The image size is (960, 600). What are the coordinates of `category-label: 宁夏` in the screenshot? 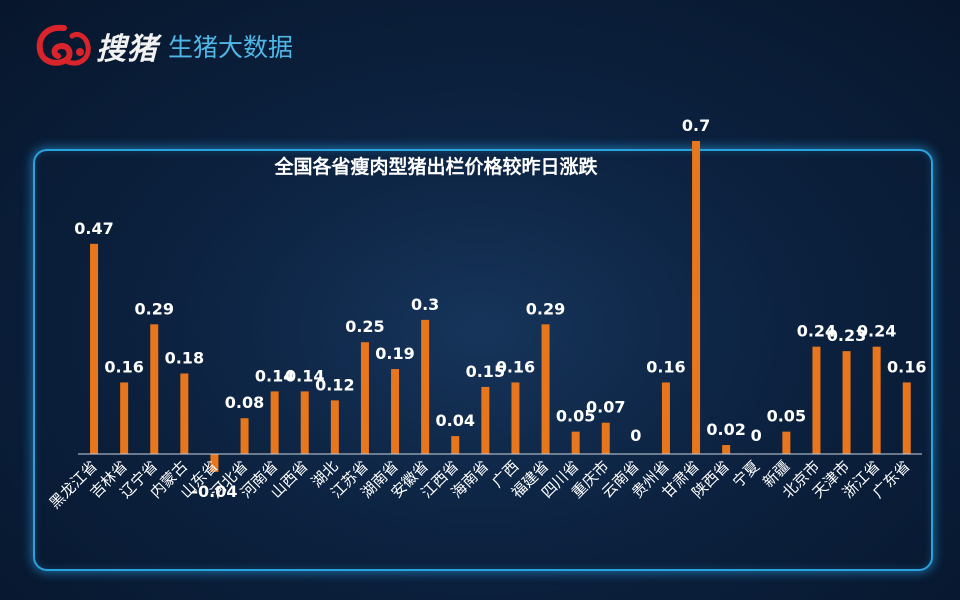 It's located at (746, 474).